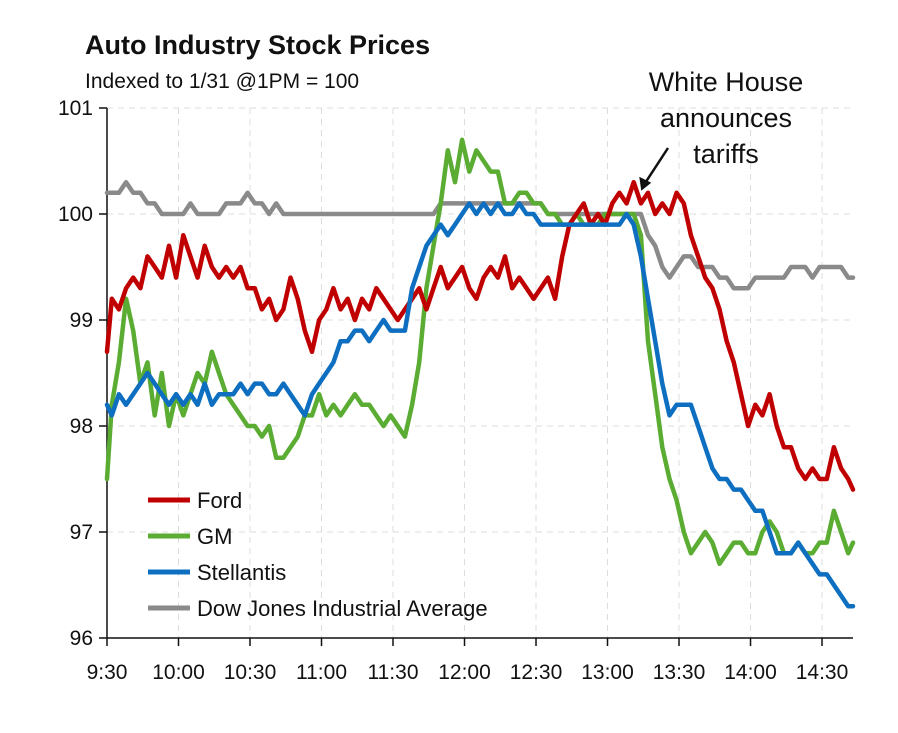 This screenshot has height=733, width=898. What do you see at coordinates (178, 672) in the screenshot?
I see `x-tick-label: 10:00` at bounding box center [178, 672].